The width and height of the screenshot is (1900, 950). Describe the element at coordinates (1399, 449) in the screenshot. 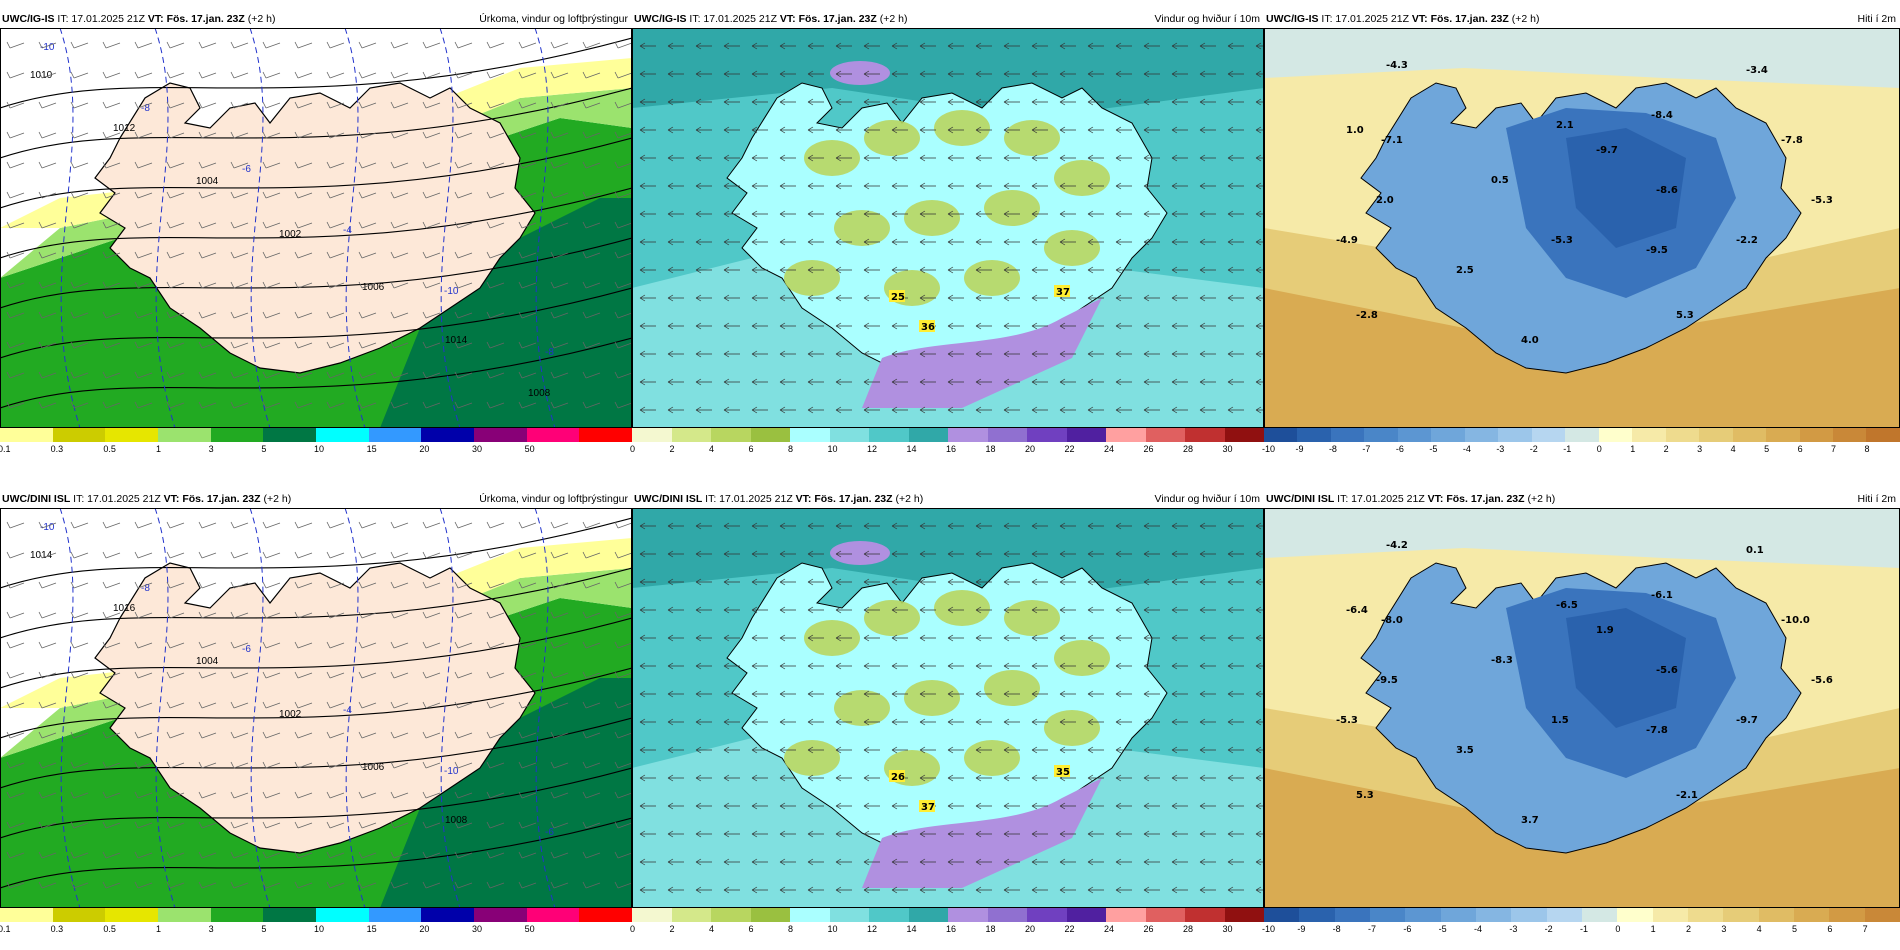

I see `scale-label: -6` at that location.